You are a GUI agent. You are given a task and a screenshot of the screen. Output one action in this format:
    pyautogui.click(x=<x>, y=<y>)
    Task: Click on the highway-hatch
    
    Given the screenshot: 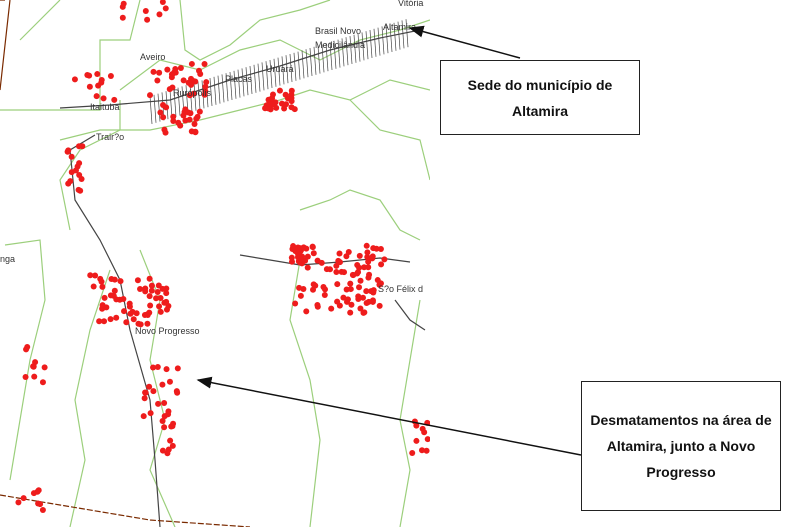 What is the action you would take?
    pyautogui.click(x=279, y=72)
    